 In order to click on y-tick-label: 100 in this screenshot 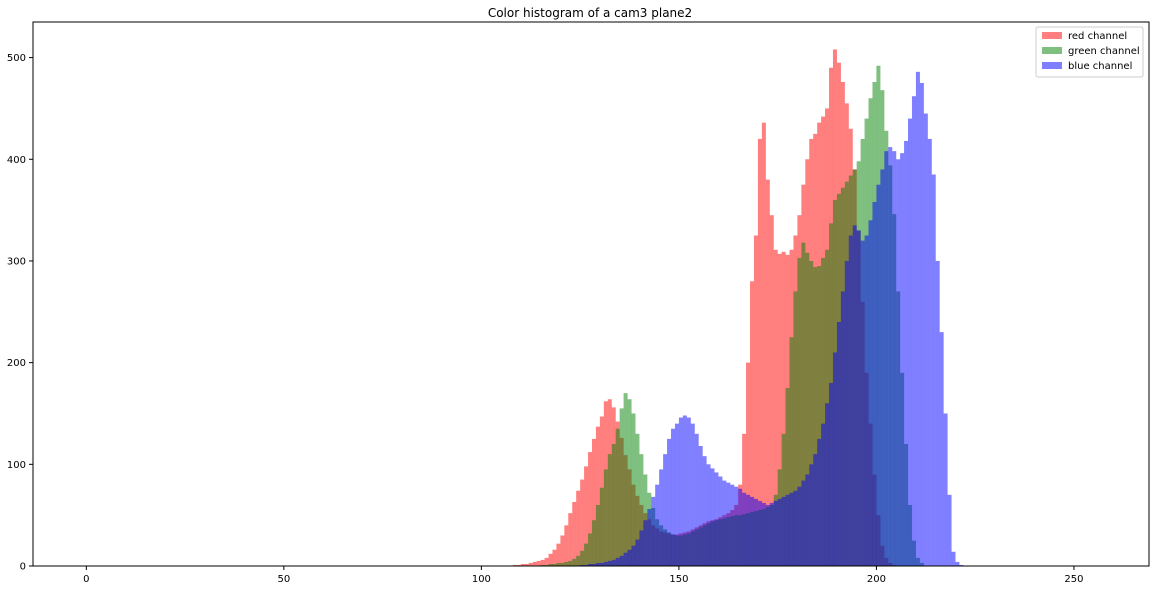, I will do `click(16, 465)`.